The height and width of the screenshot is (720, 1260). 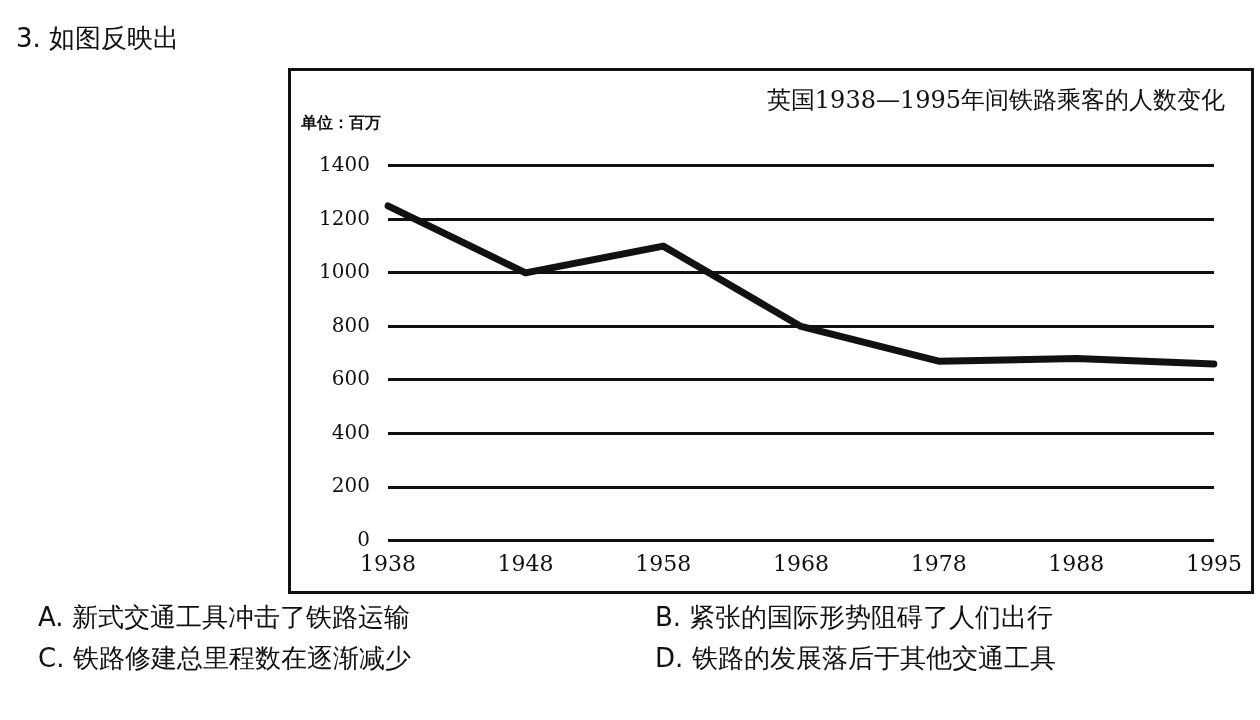 I want to click on x-tick-label: 1995, so click(x=1214, y=563).